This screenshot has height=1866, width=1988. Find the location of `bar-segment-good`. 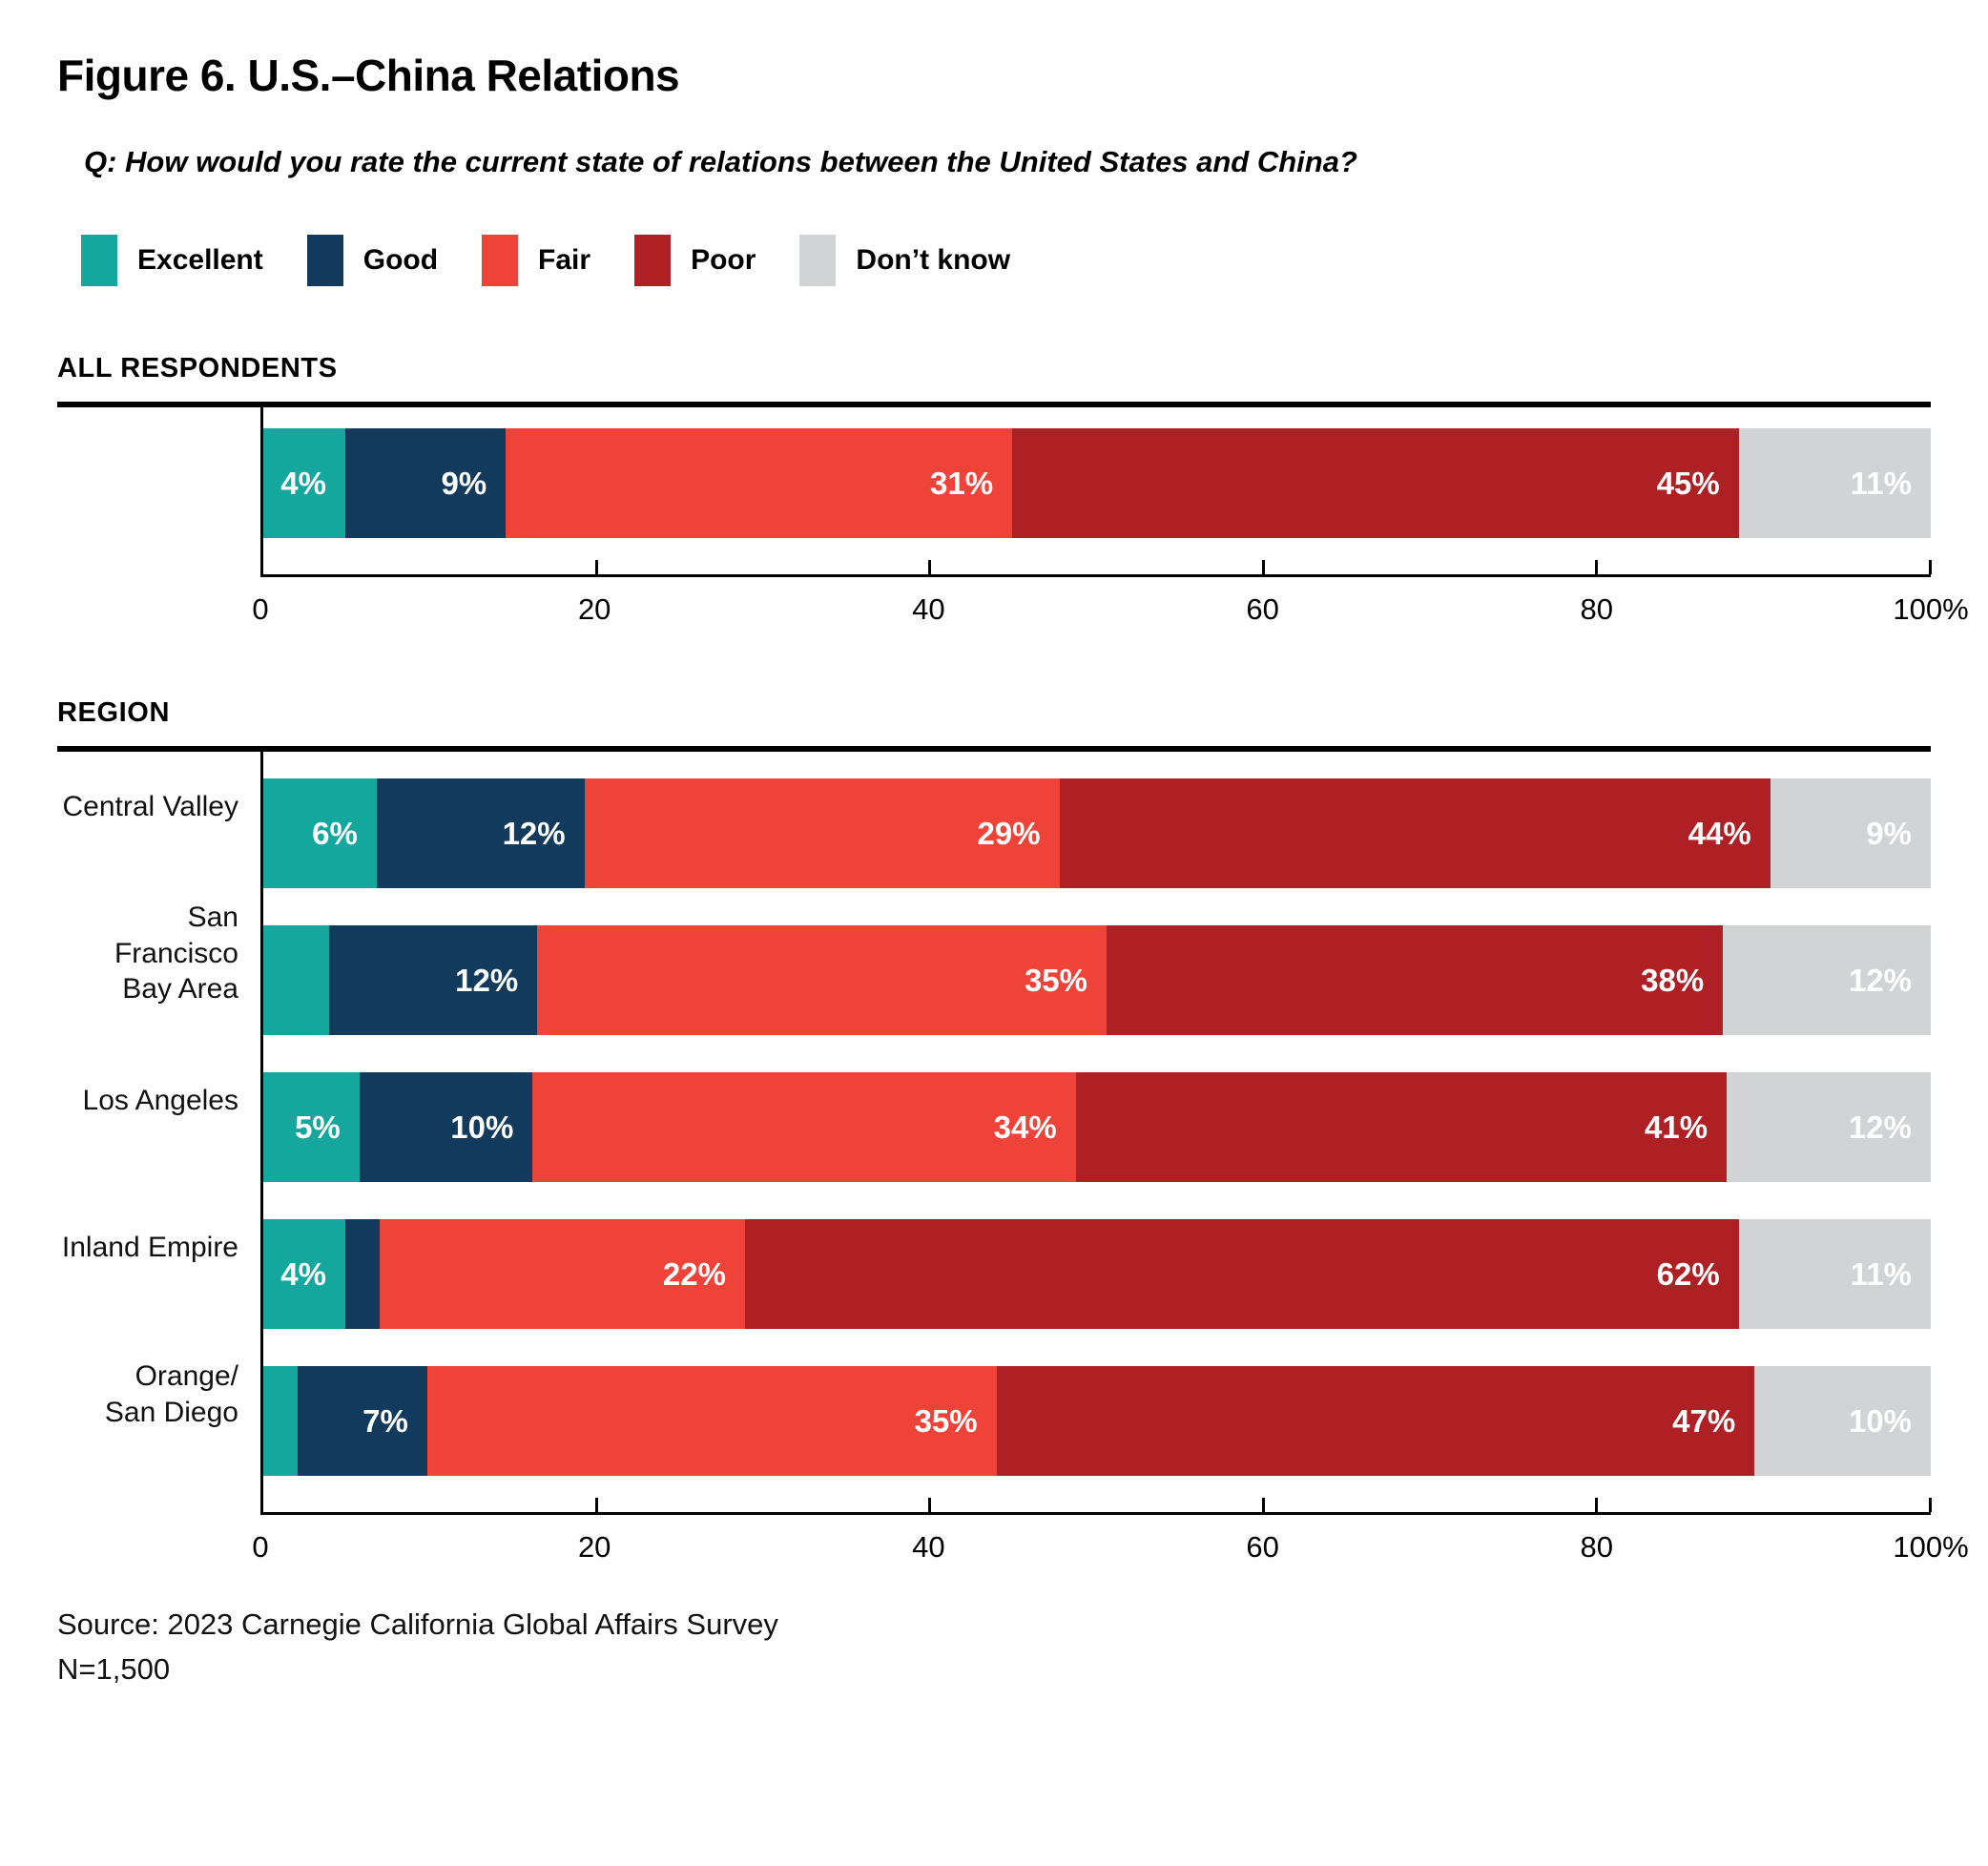

bar-segment-good is located at coordinates (363, 1274).